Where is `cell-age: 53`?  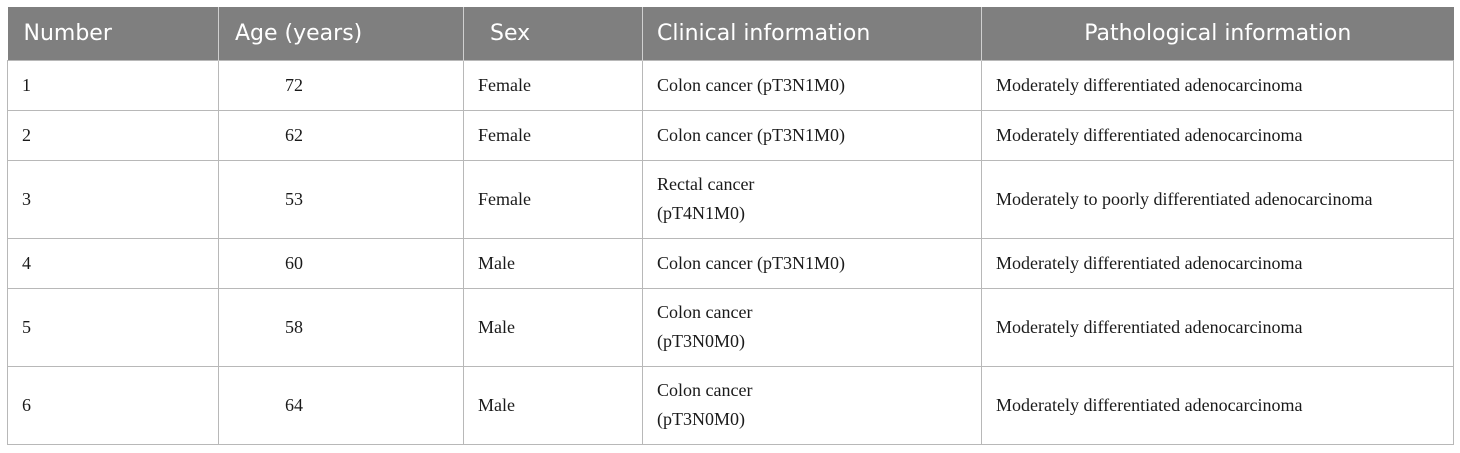
cell-age: 53 is located at coordinates (341, 199).